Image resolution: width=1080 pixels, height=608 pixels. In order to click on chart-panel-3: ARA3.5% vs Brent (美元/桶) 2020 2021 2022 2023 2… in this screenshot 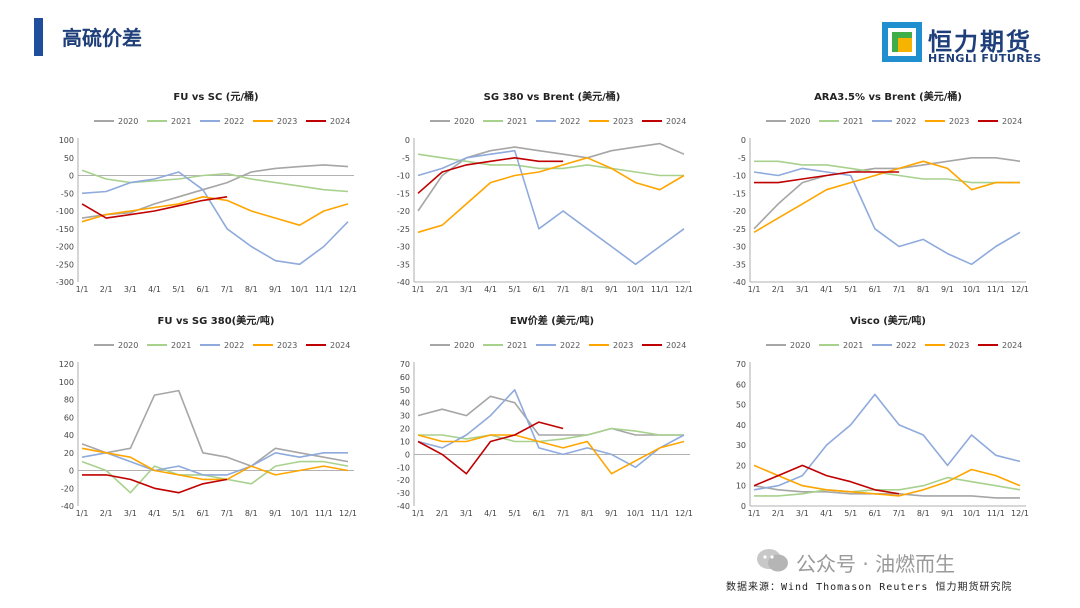, I will do `click(874, 191)`.